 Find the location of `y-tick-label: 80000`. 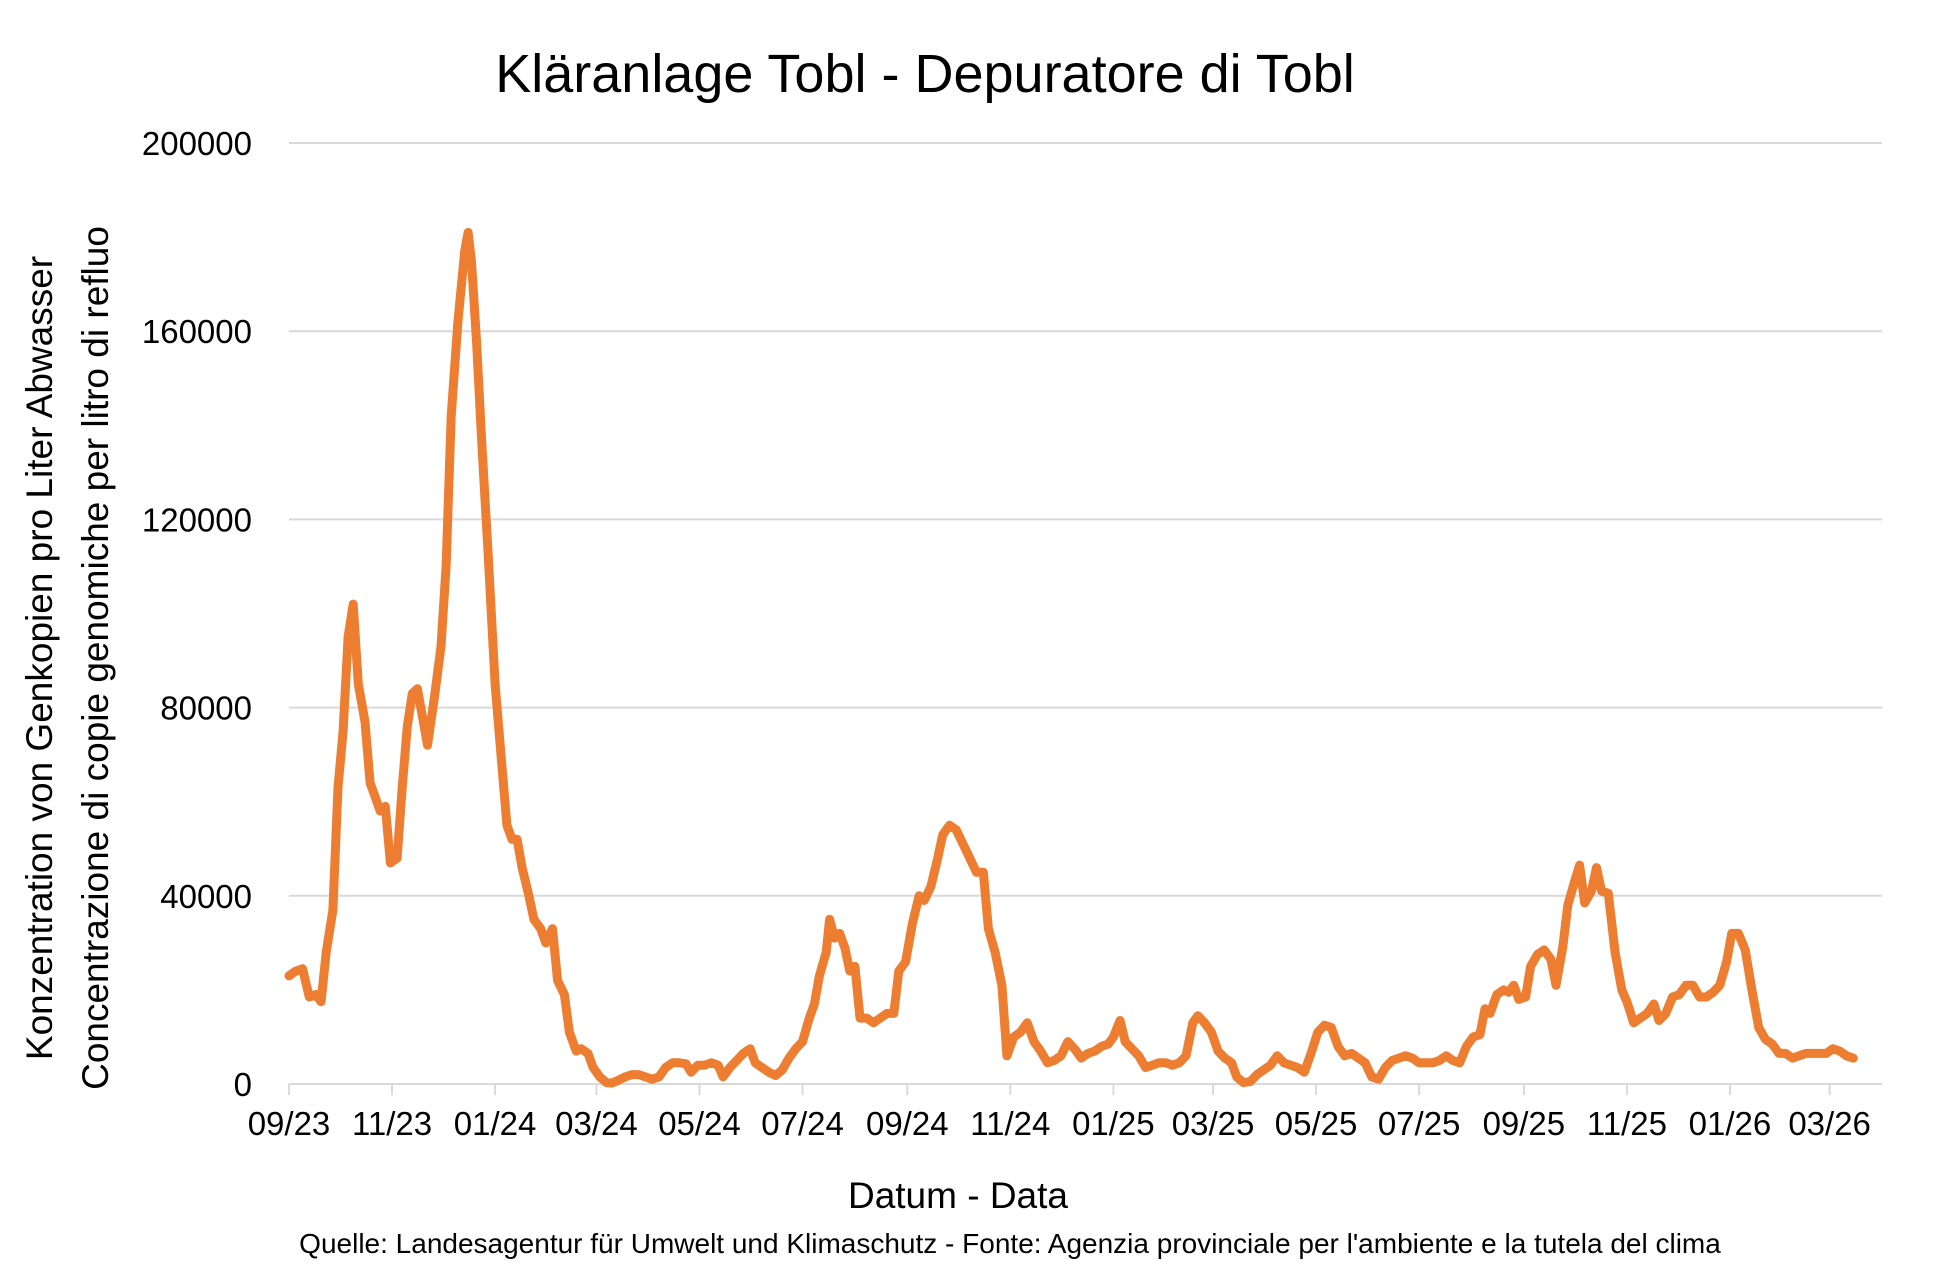

y-tick-label: 80000 is located at coordinates (206, 708).